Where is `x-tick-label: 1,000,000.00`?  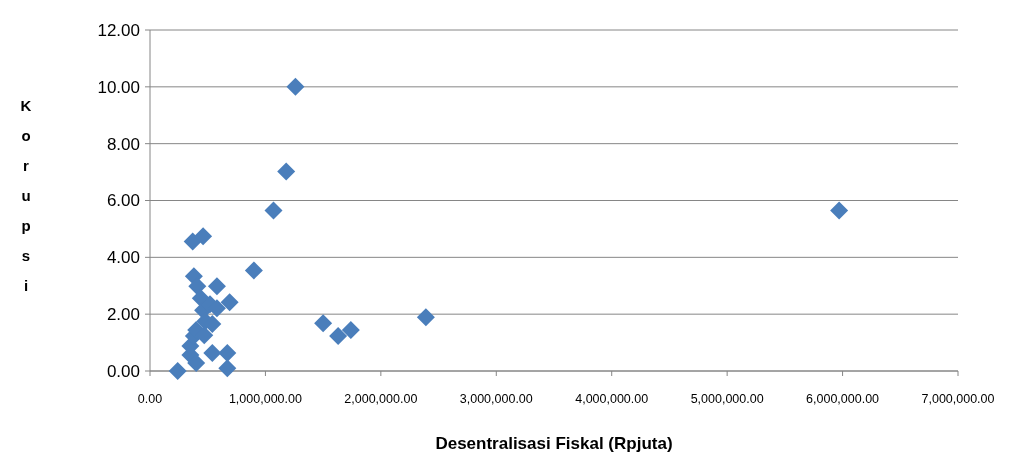 x-tick-label: 1,000,000.00 is located at coordinates (265, 399).